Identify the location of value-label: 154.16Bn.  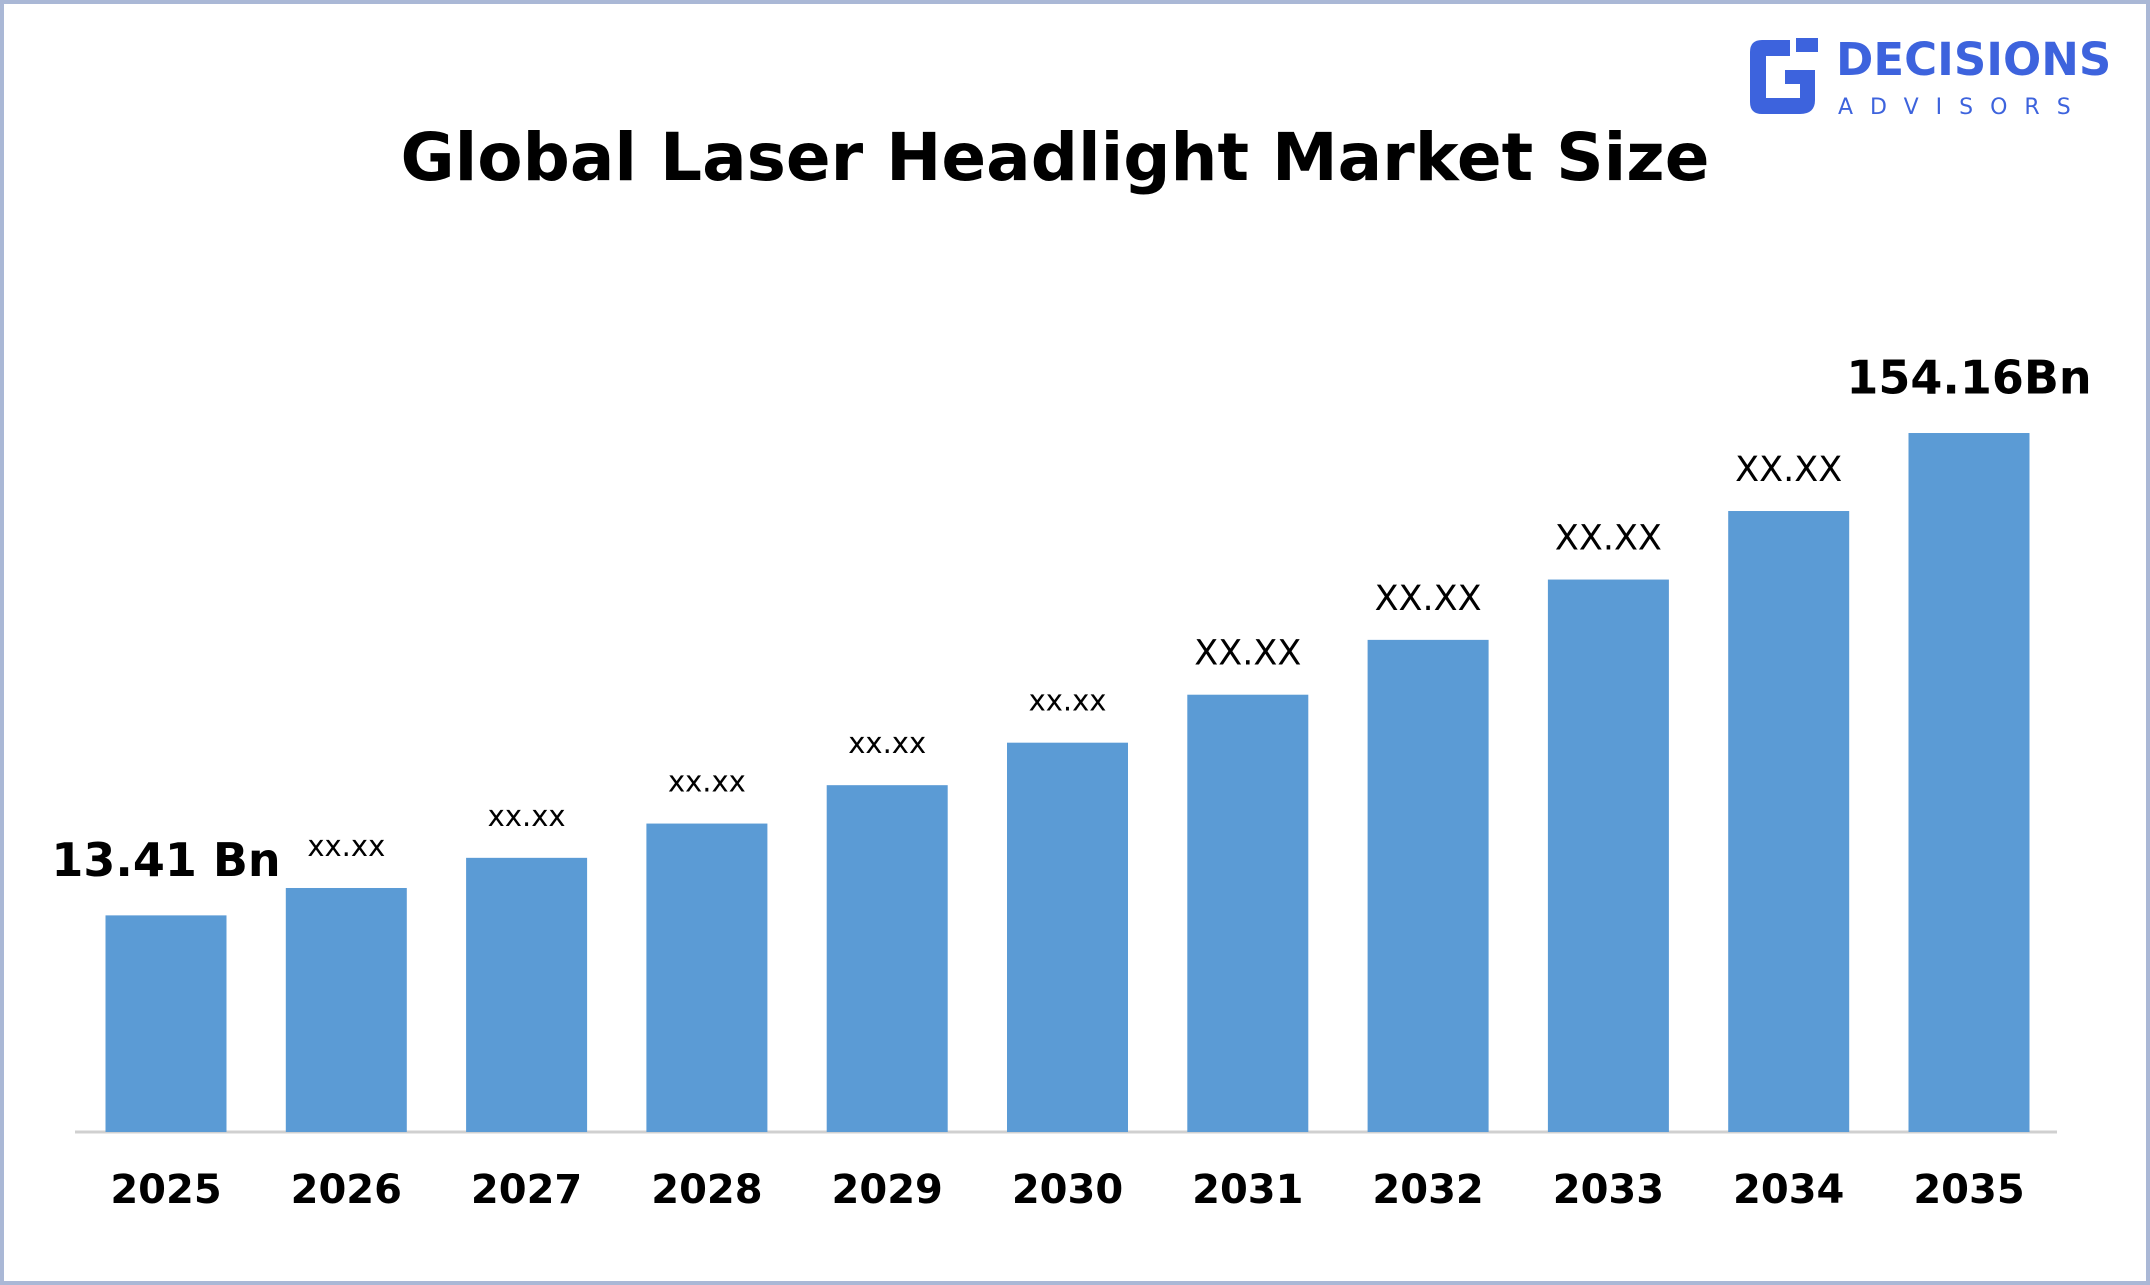
(1968, 378).